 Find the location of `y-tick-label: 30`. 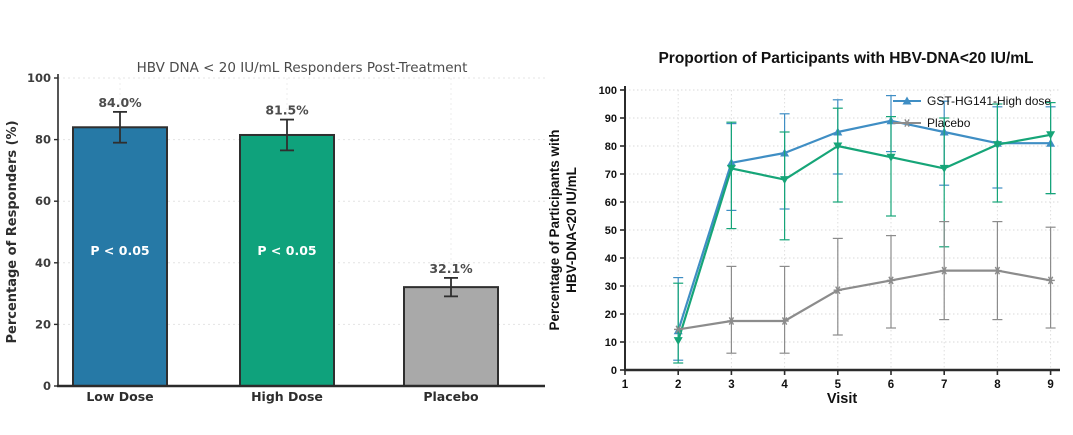

y-tick-label: 30 is located at coordinates (611, 287).